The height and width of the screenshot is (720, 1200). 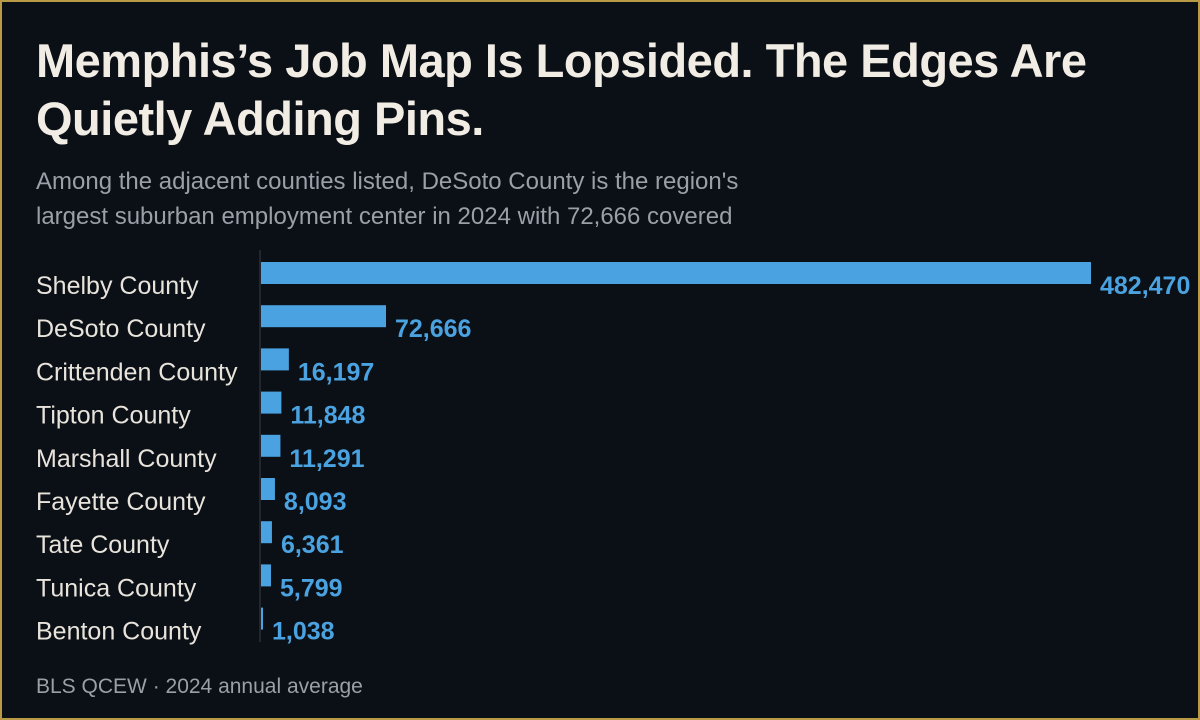 What do you see at coordinates (312, 545) in the screenshot?
I see `value-label-tate-county: 6,361` at bounding box center [312, 545].